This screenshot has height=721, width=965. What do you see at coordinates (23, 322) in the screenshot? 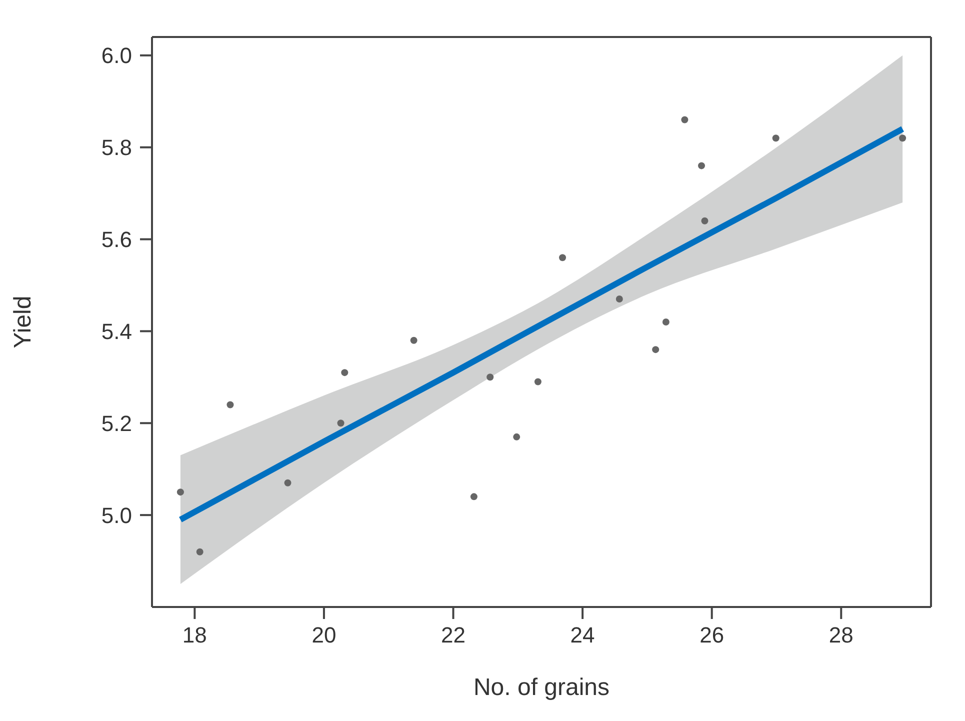
I see `y-axis-title: Yield` at bounding box center [23, 322].